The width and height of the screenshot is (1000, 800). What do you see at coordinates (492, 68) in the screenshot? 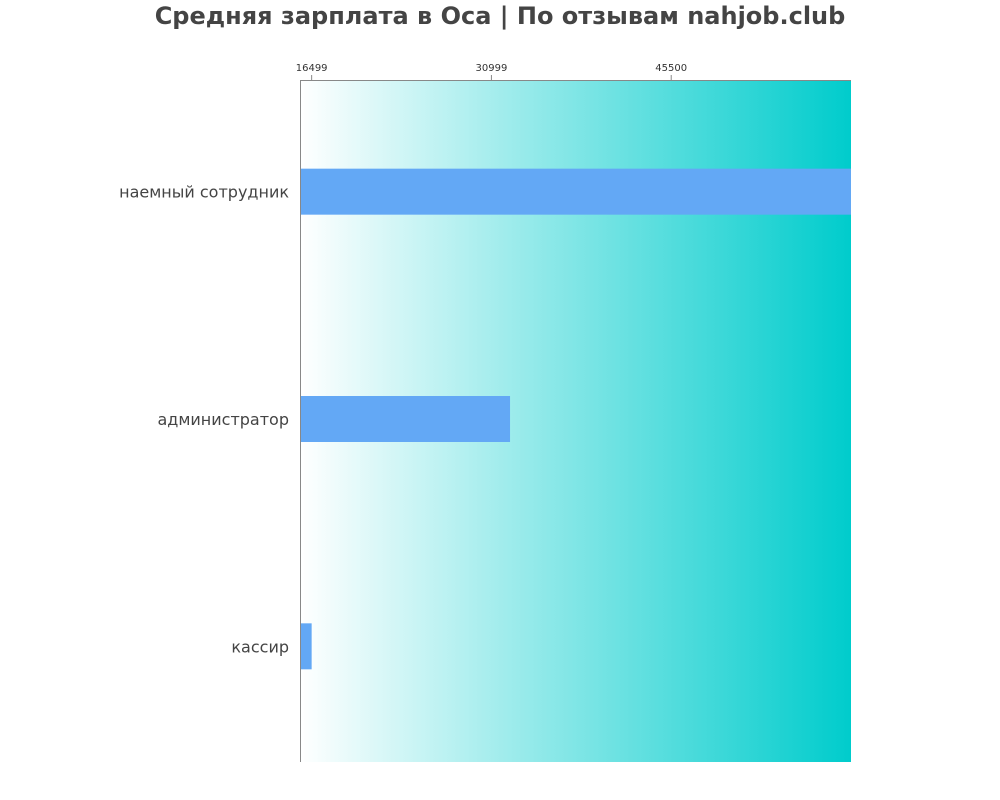
I see `x-tick-label: 30999` at bounding box center [492, 68].